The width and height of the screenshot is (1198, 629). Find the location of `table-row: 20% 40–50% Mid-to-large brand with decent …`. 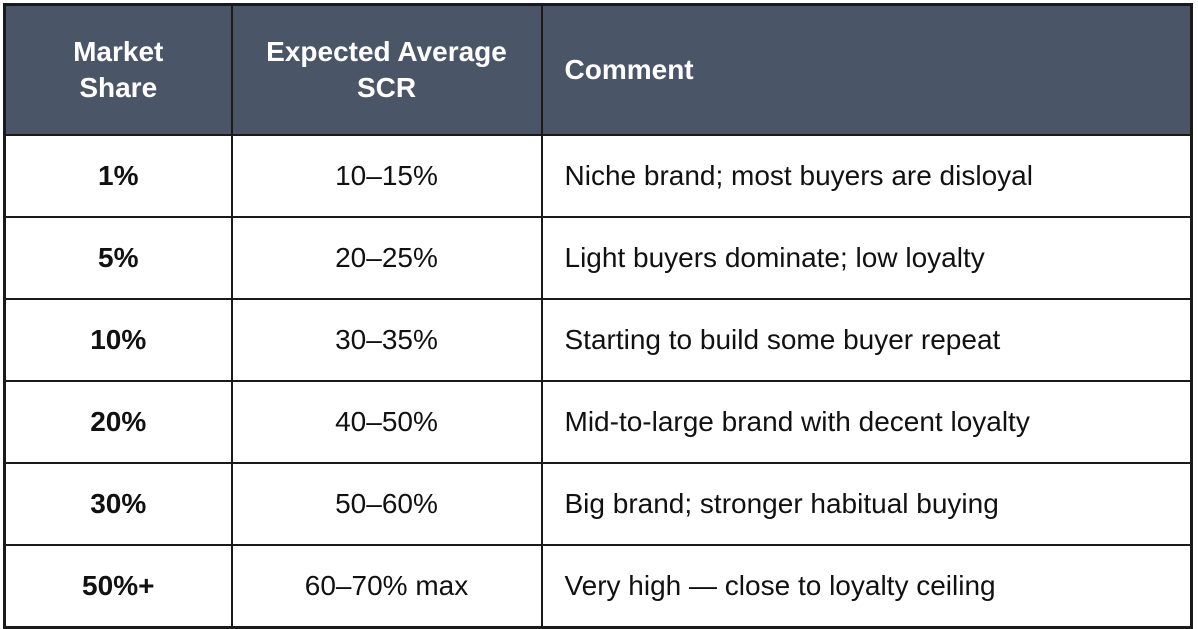

table-row: 20% 40–50% Mid-to-large brand with decent … is located at coordinates (598, 422).